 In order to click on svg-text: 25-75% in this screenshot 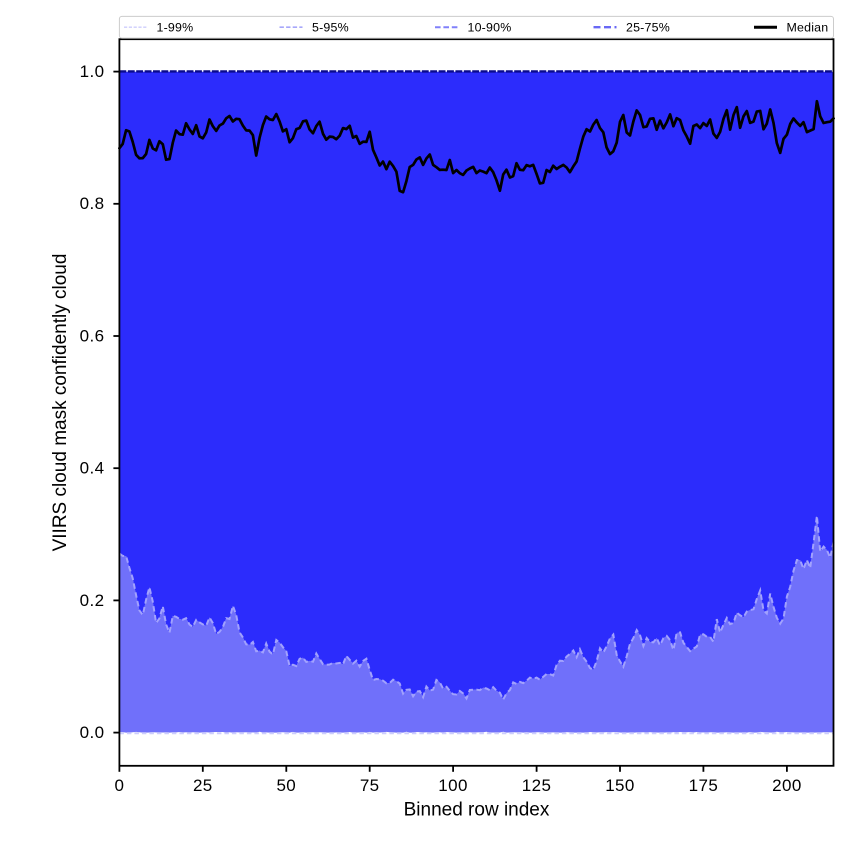, I will do `click(648, 27)`.